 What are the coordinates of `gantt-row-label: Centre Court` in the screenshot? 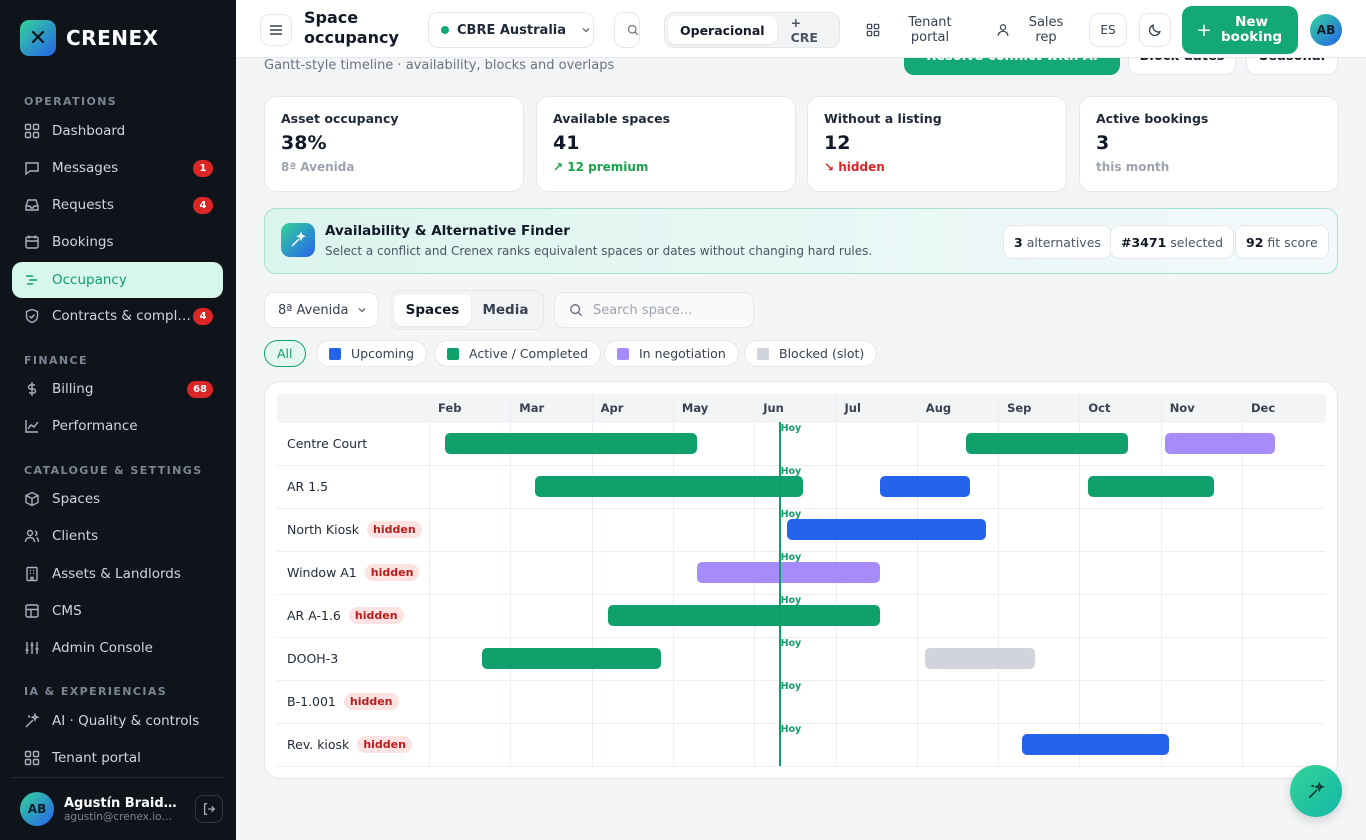 It's located at (327, 443).